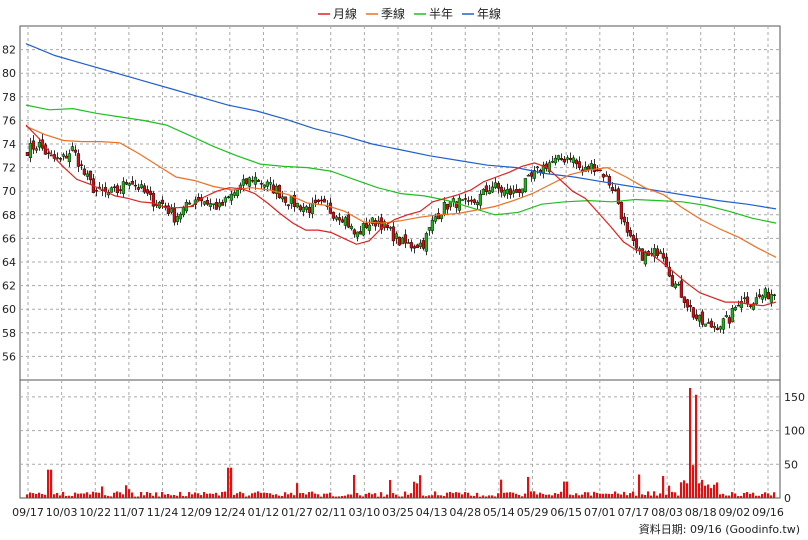  Describe the element at coordinates (600, 512) in the screenshot. I see `date-tick-label: 07/01` at that location.